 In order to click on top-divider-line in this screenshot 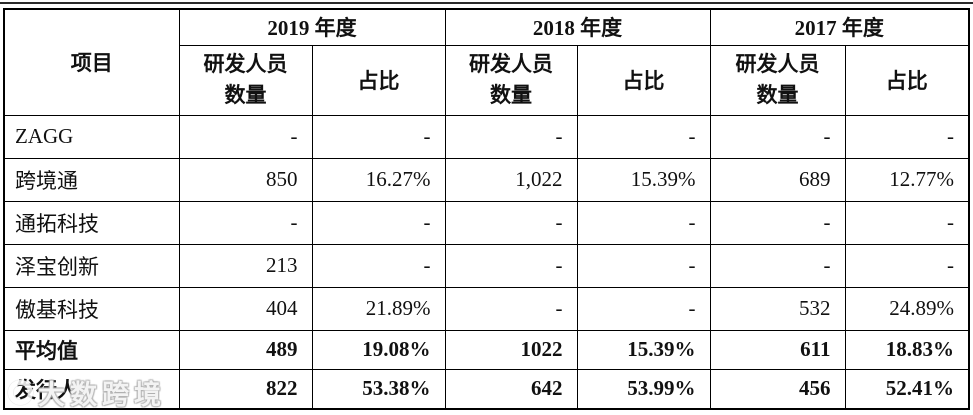, I will do `click(486, 3)`.